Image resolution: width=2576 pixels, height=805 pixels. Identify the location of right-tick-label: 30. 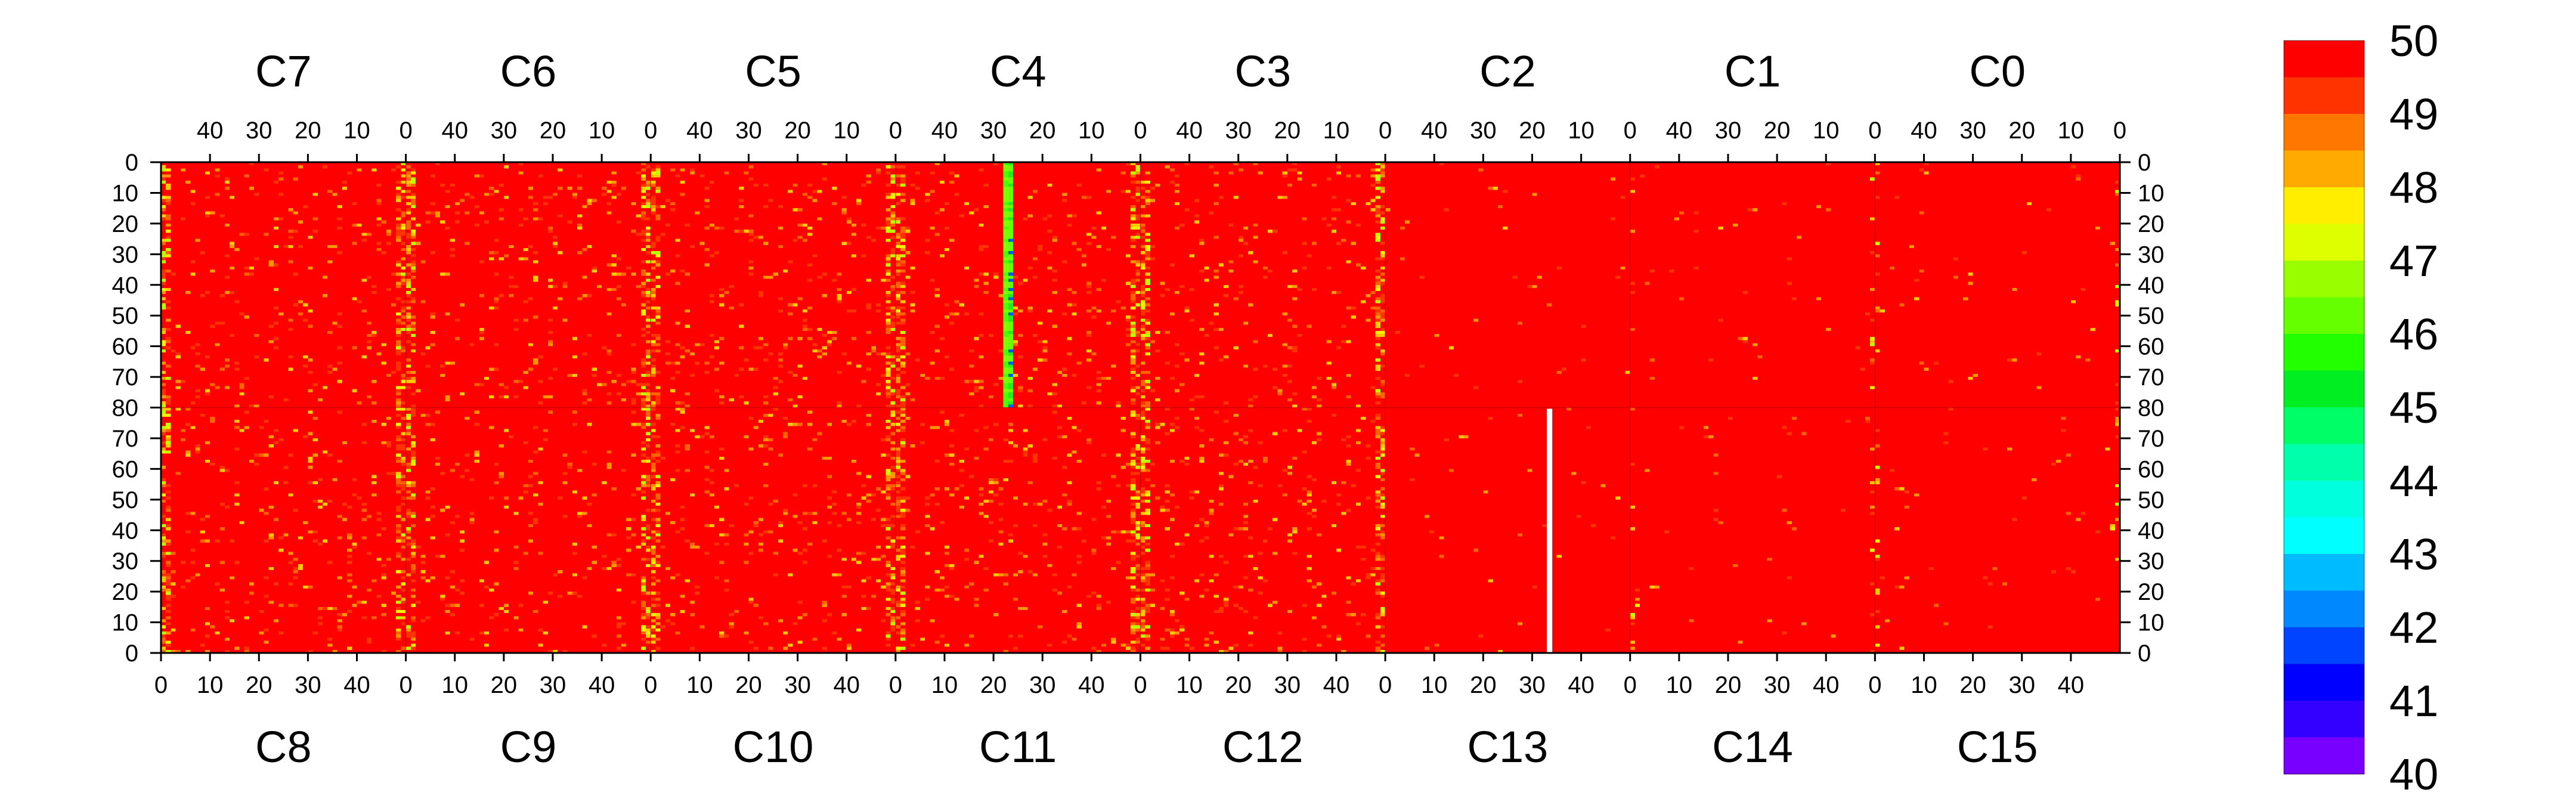
(2151, 255).